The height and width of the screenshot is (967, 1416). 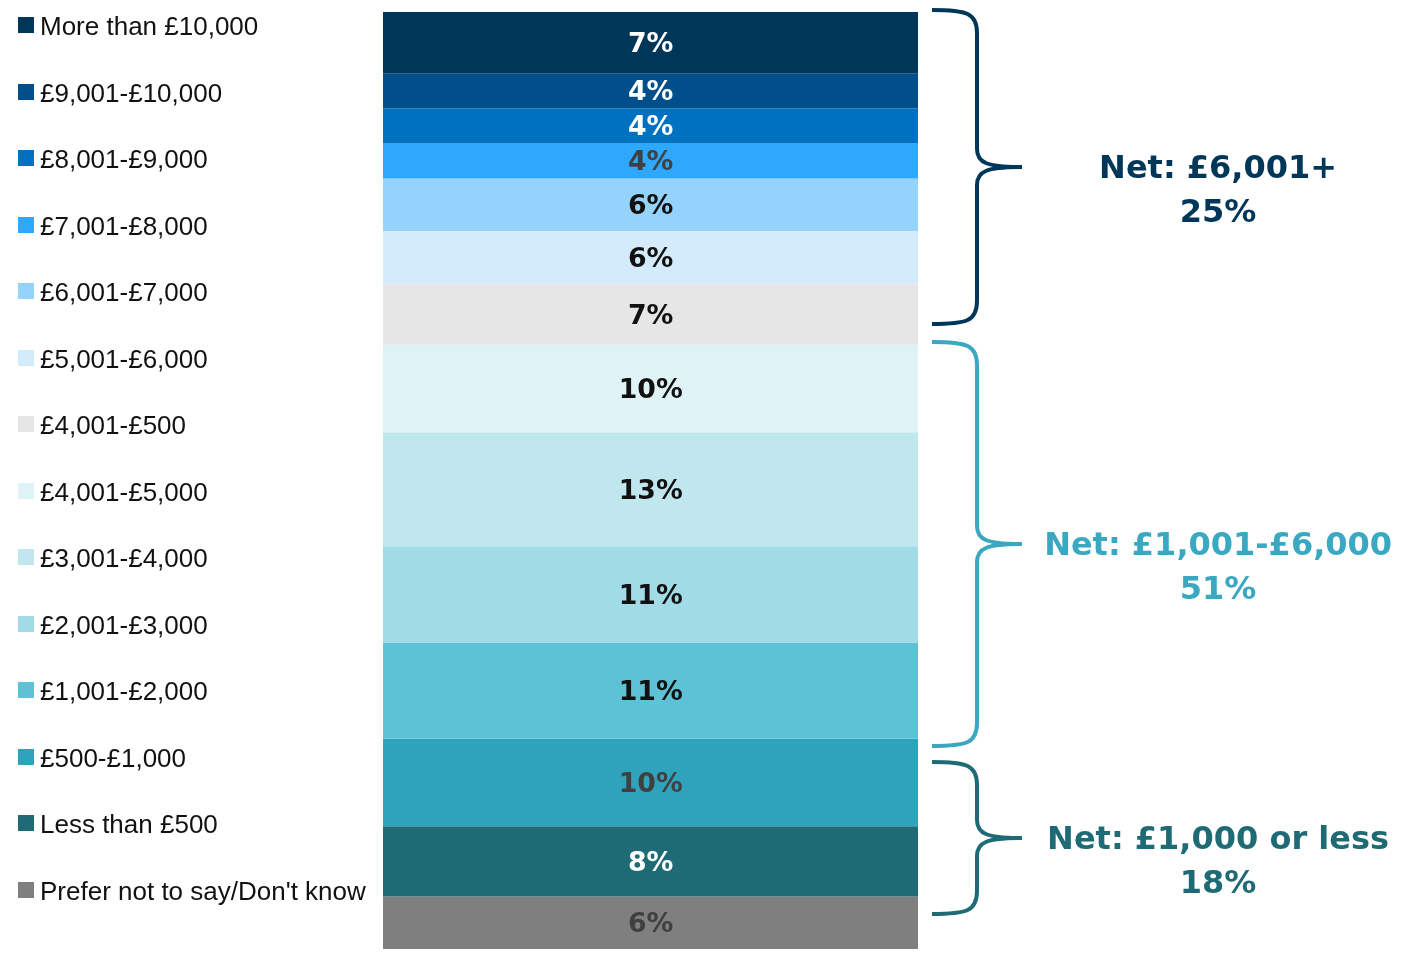 What do you see at coordinates (124, 624) in the screenshot?
I see `legend-label: £2,001-£3,000` at bounding box center [124, 624].